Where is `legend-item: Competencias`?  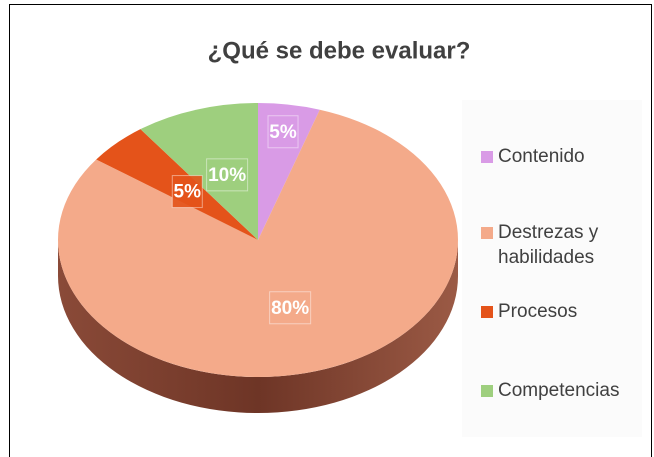 legend-item: Competencias is located at coordinates (559, 390).